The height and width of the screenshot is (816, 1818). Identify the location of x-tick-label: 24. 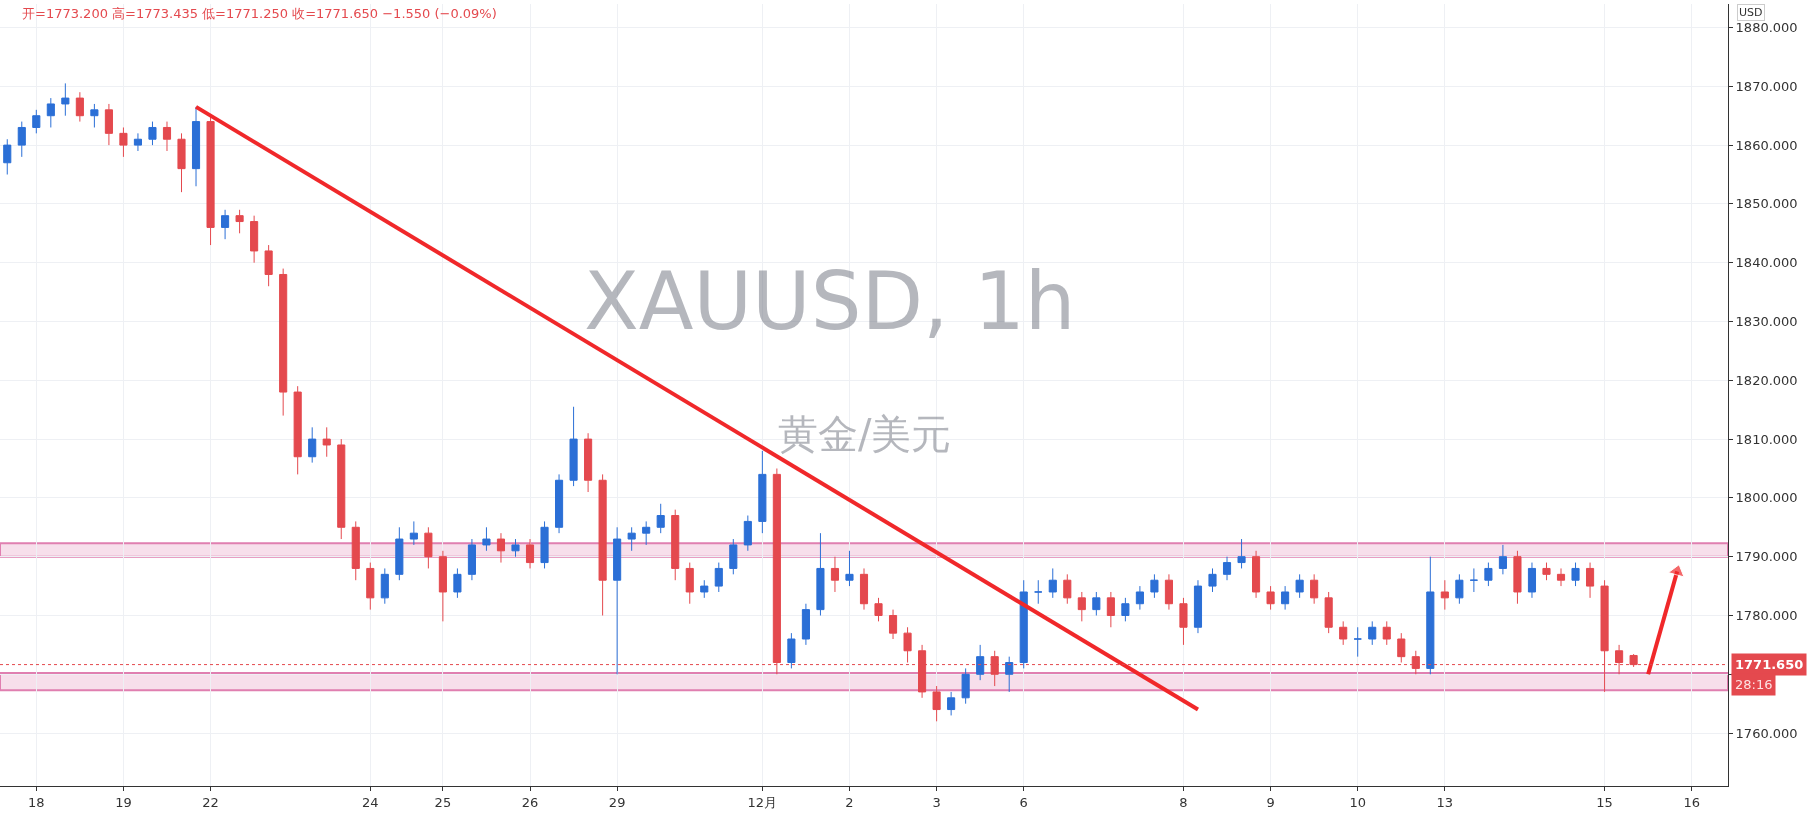
(370, 802).